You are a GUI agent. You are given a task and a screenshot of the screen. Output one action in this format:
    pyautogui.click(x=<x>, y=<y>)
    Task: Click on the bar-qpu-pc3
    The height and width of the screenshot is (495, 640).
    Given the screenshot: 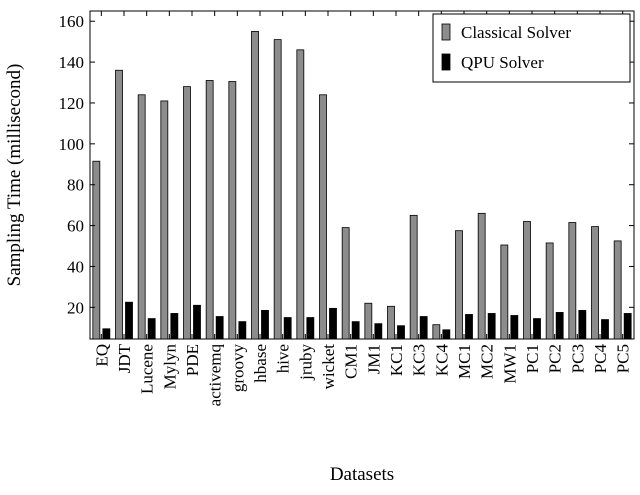 What is the action you would take?
    pyautogui.click(x=582, y=324)
    